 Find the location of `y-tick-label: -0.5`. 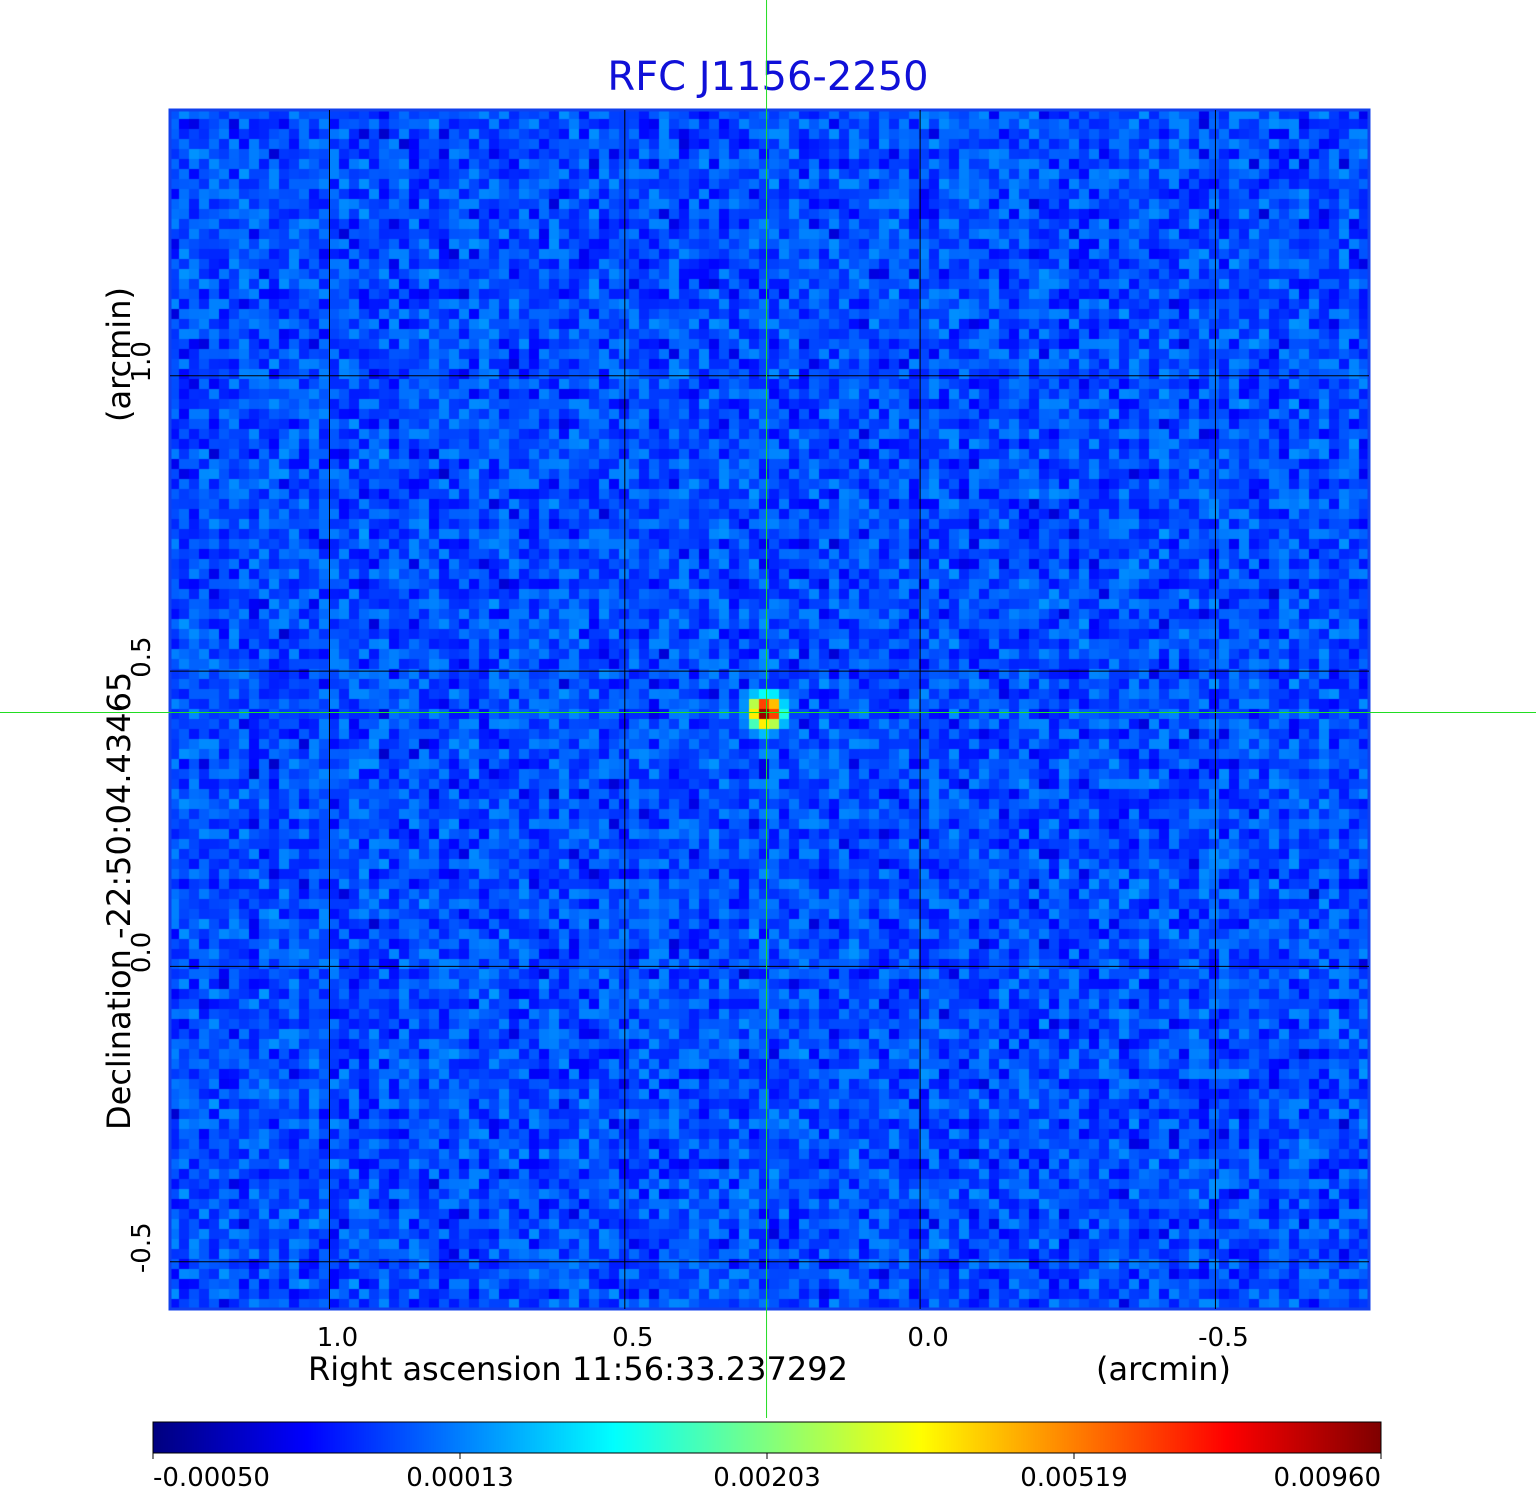

y-tick-label: -0.5 is located at coordinates (142, 1247).